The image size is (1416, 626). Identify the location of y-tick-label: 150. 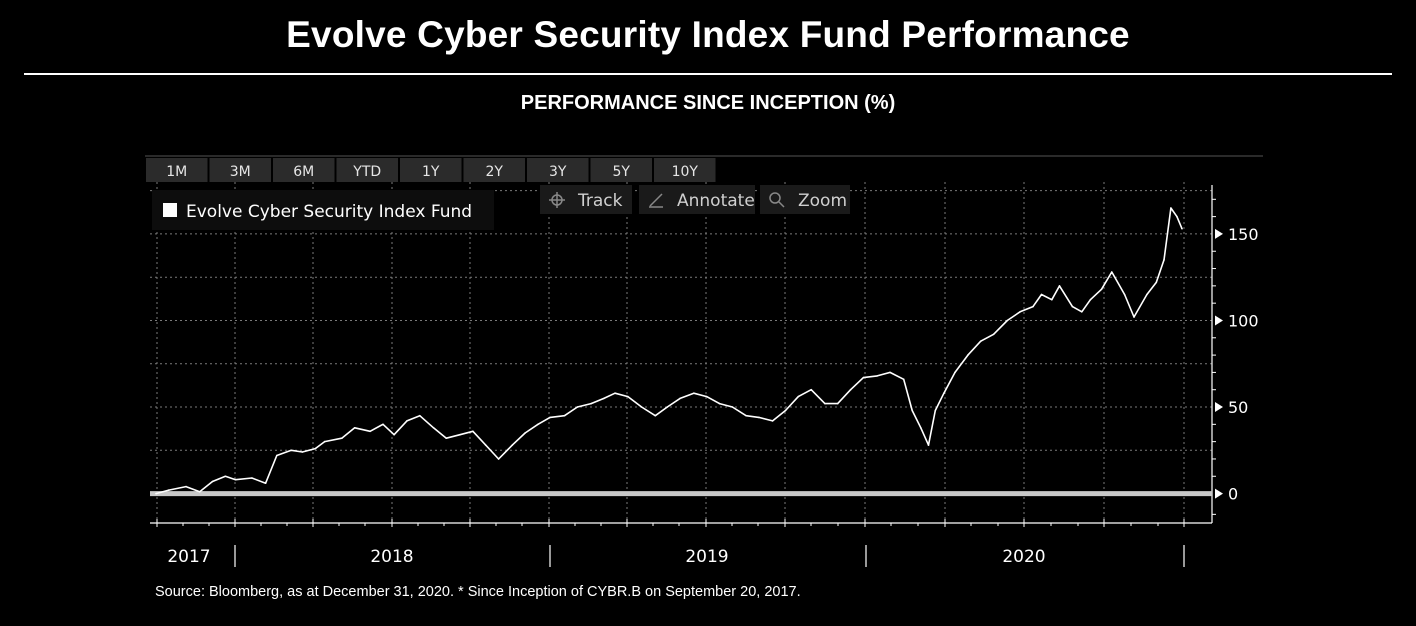
(1243, 234).